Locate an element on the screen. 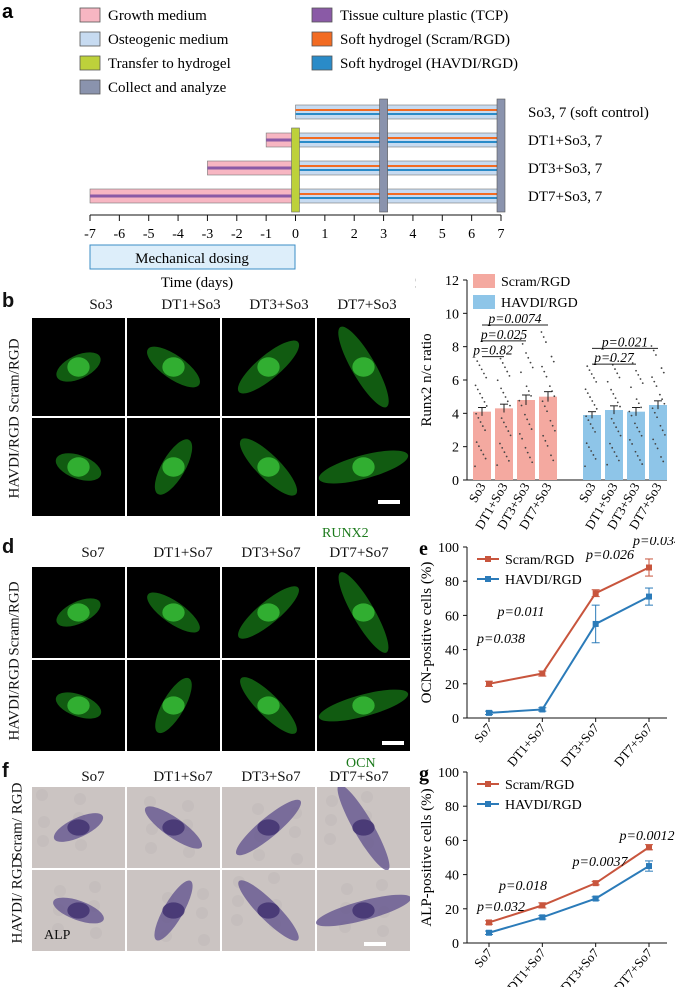 The width and height of the screenshot is (677, 987). panel-label-f: f is located at coordinates (5, 771).